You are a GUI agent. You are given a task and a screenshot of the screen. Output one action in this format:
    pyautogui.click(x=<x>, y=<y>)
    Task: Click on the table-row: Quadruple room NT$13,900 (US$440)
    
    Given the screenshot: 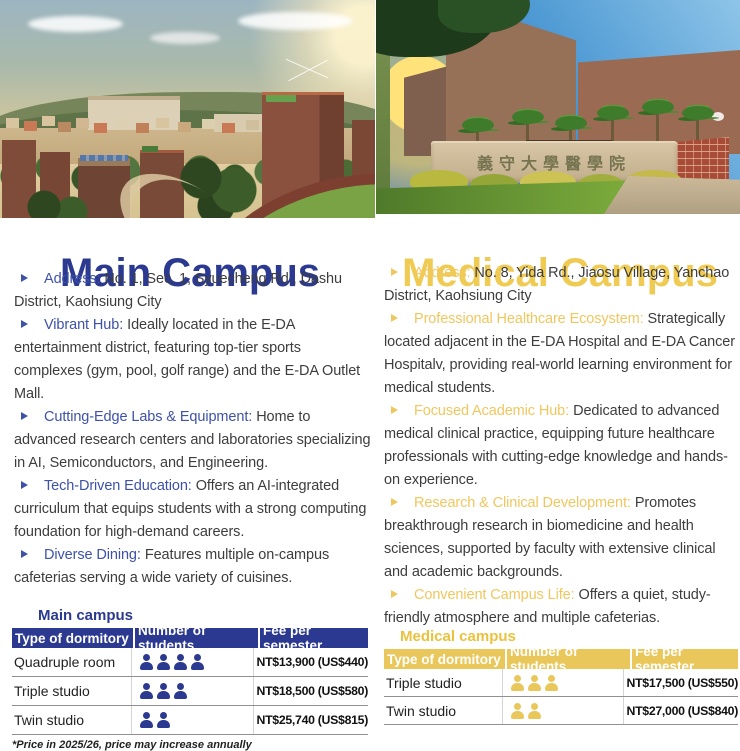 What is the action you would take?
    pyautogui.click(x=190, y=662)
    